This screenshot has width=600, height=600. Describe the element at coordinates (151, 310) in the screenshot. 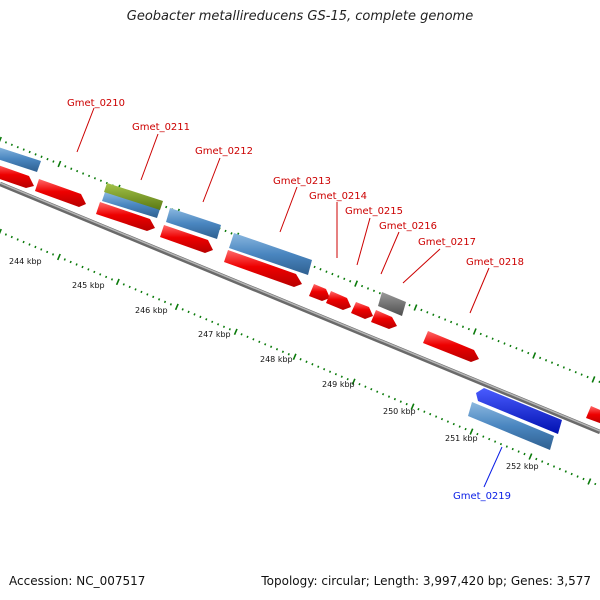

I see `tick-label-246: 246 kbp` at that location.